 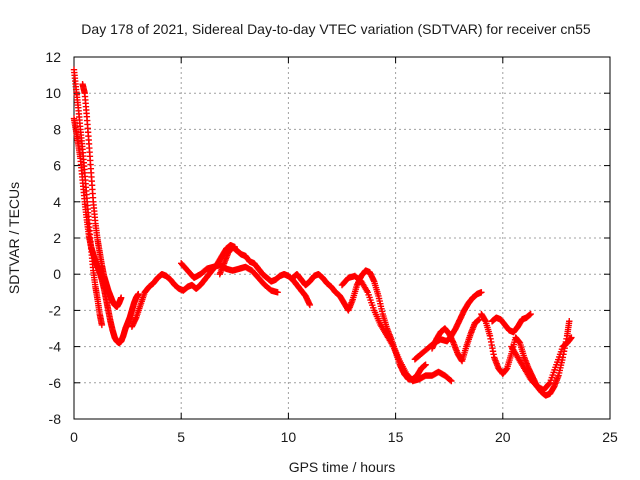 What do you see at coordinates (289, 437) in the screenshot?
I see `x-tick-label: 10` at bounding box center [289, 437].